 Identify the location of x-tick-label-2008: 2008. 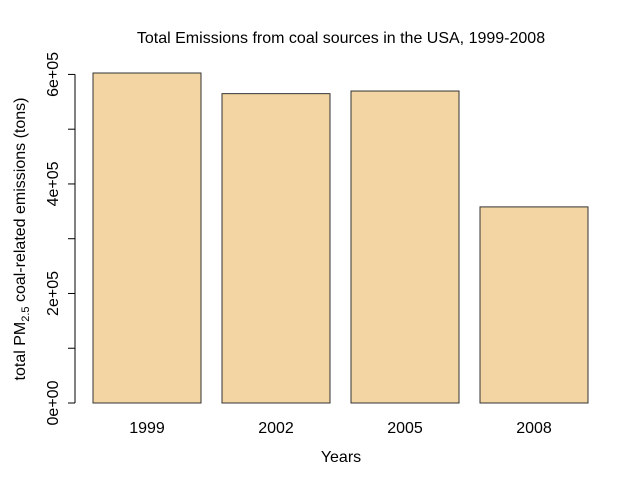
(534, 428).